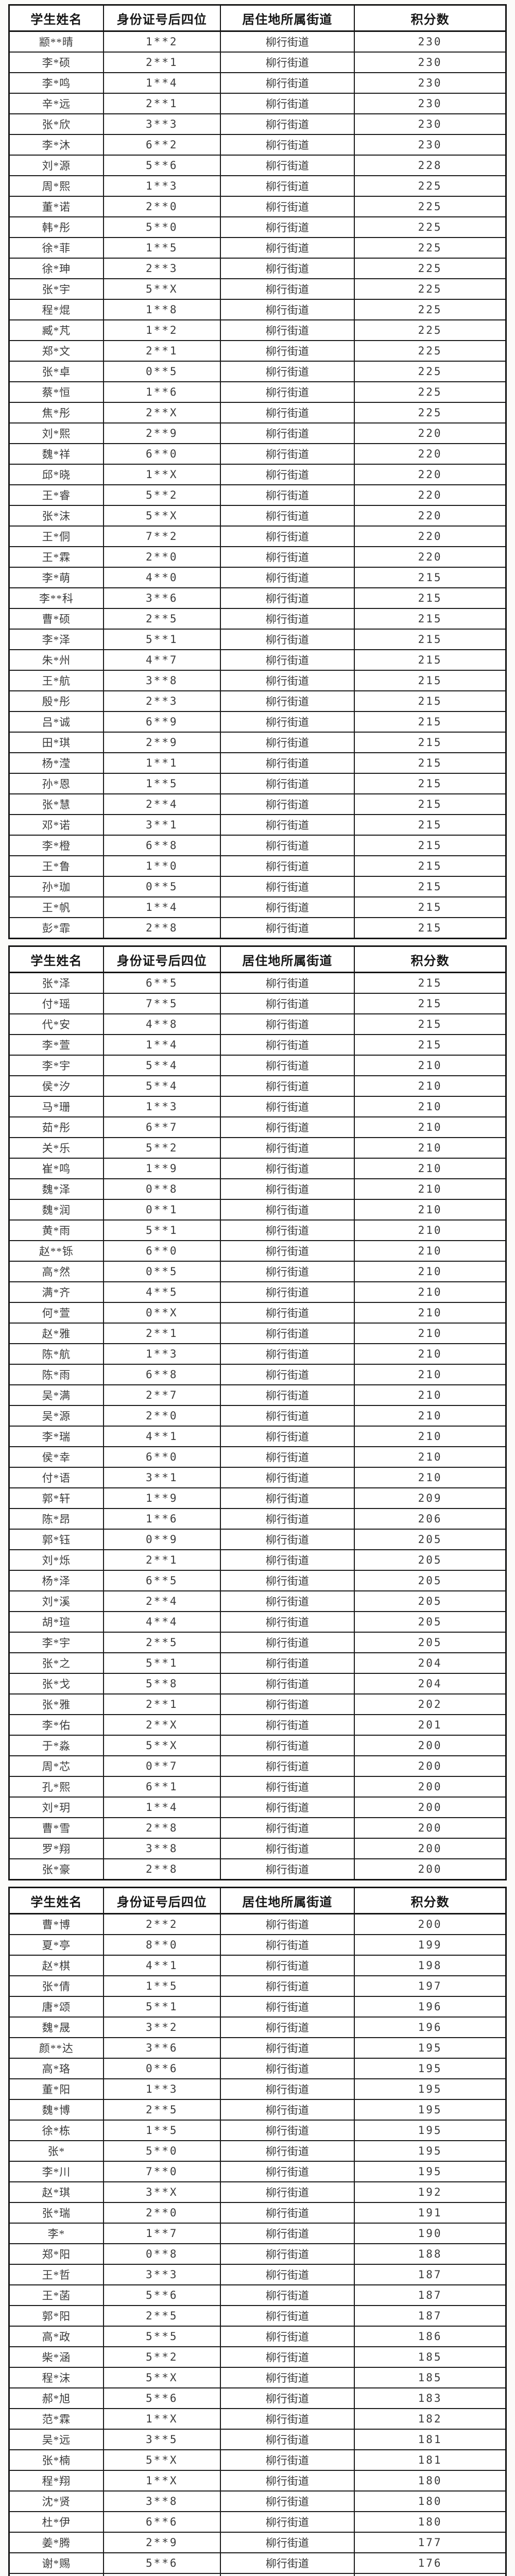 This screenshot has height=2576, width=515. What do you see at coordinates (56, 1965) in the screenshot?
I see `cell-student-name: 赵*棋` at bounding box center [56, 1965].